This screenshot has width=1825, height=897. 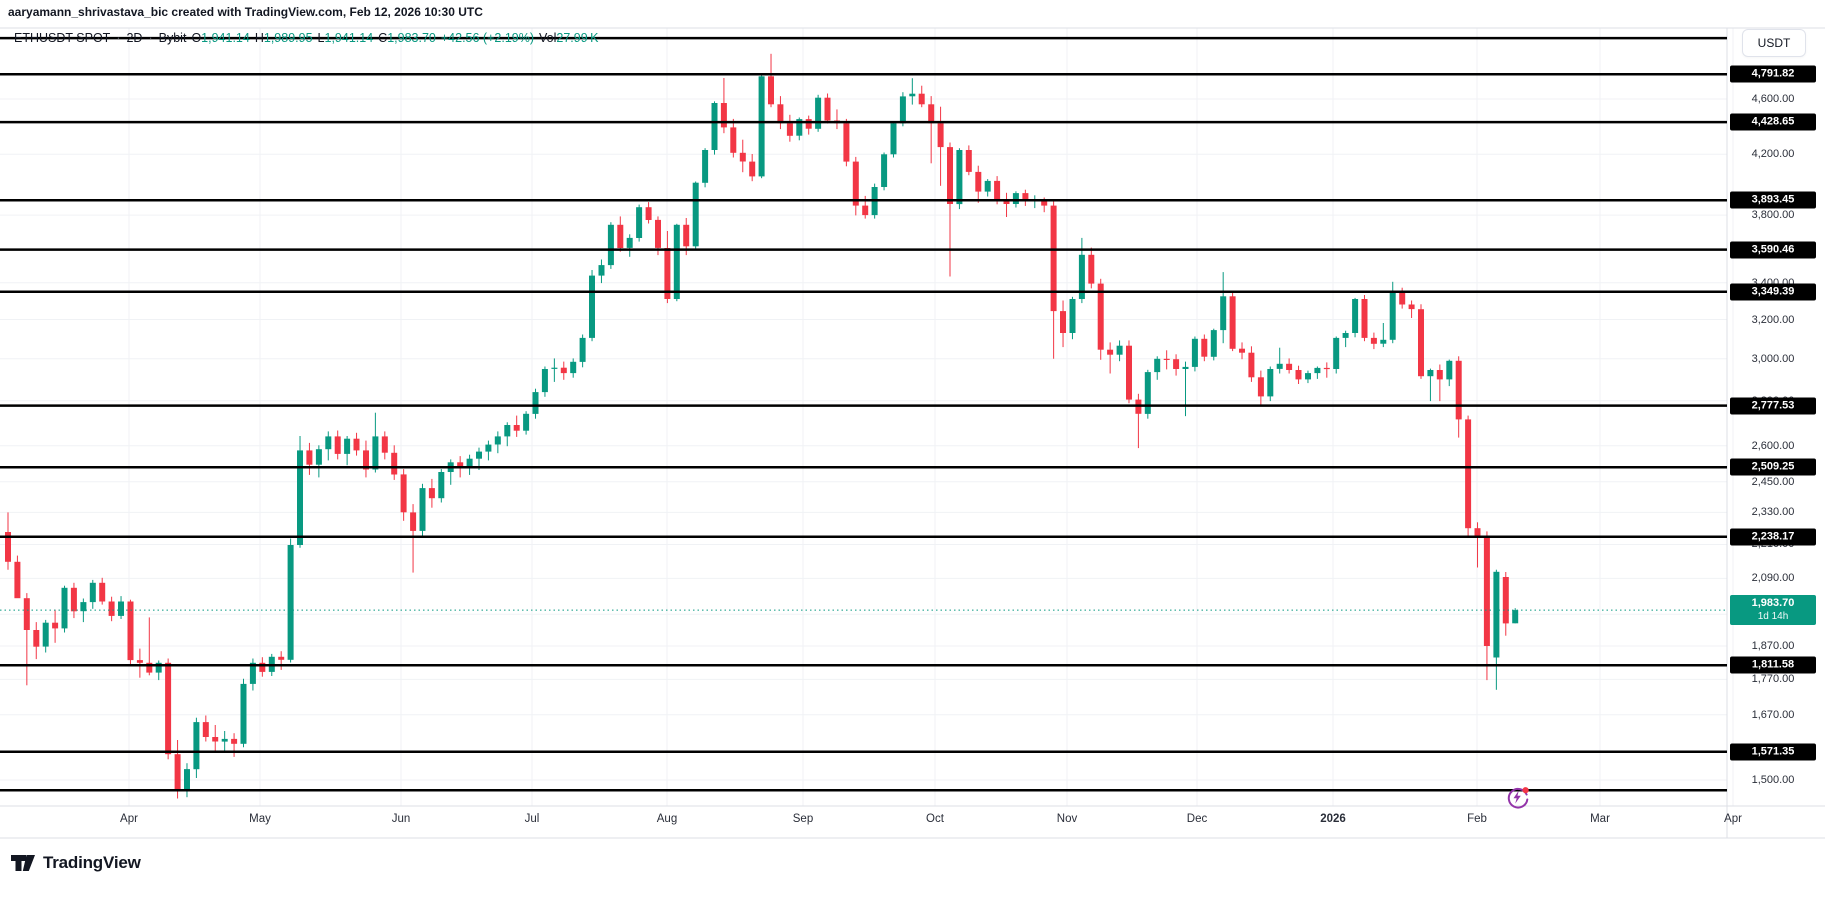 I want to click on time-tick-label: 2026, so click(x=1333, y=819).